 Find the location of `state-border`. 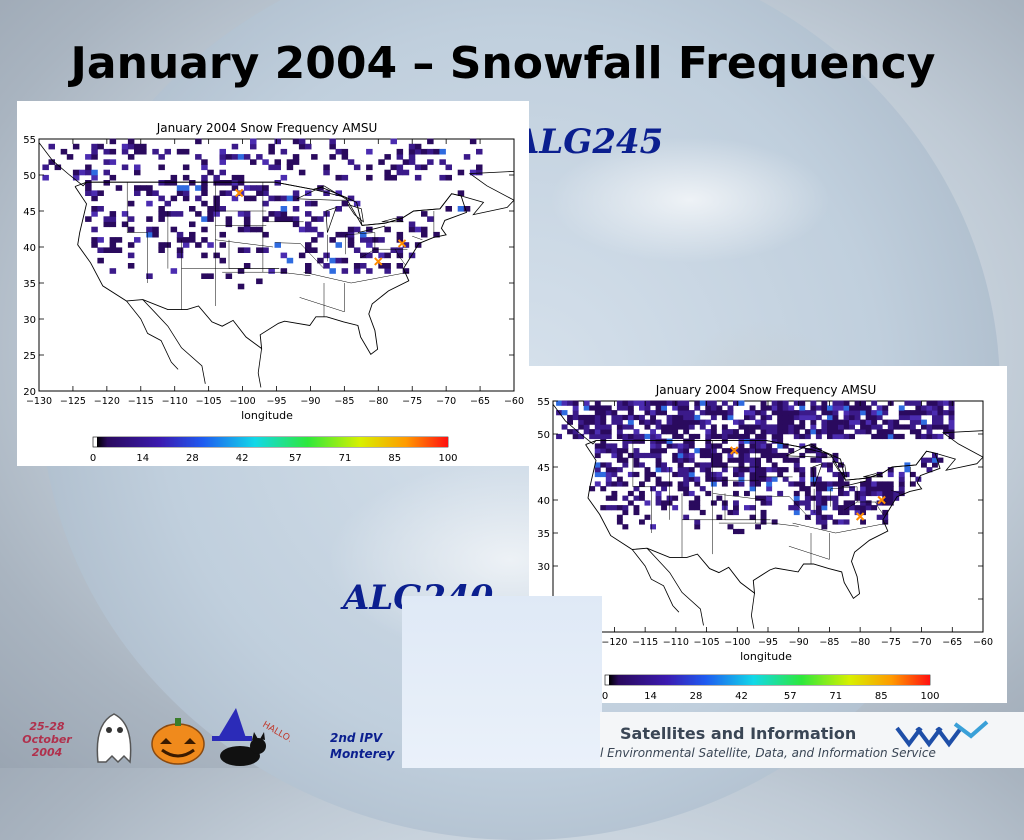

state-border is located at coordinates (417, 238).